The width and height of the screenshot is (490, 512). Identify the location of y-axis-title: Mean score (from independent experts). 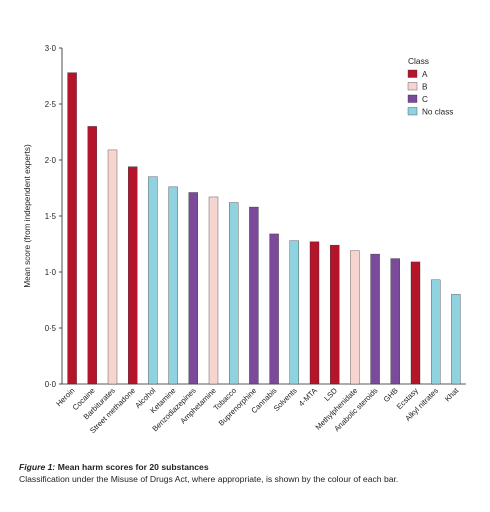
(27, 216).